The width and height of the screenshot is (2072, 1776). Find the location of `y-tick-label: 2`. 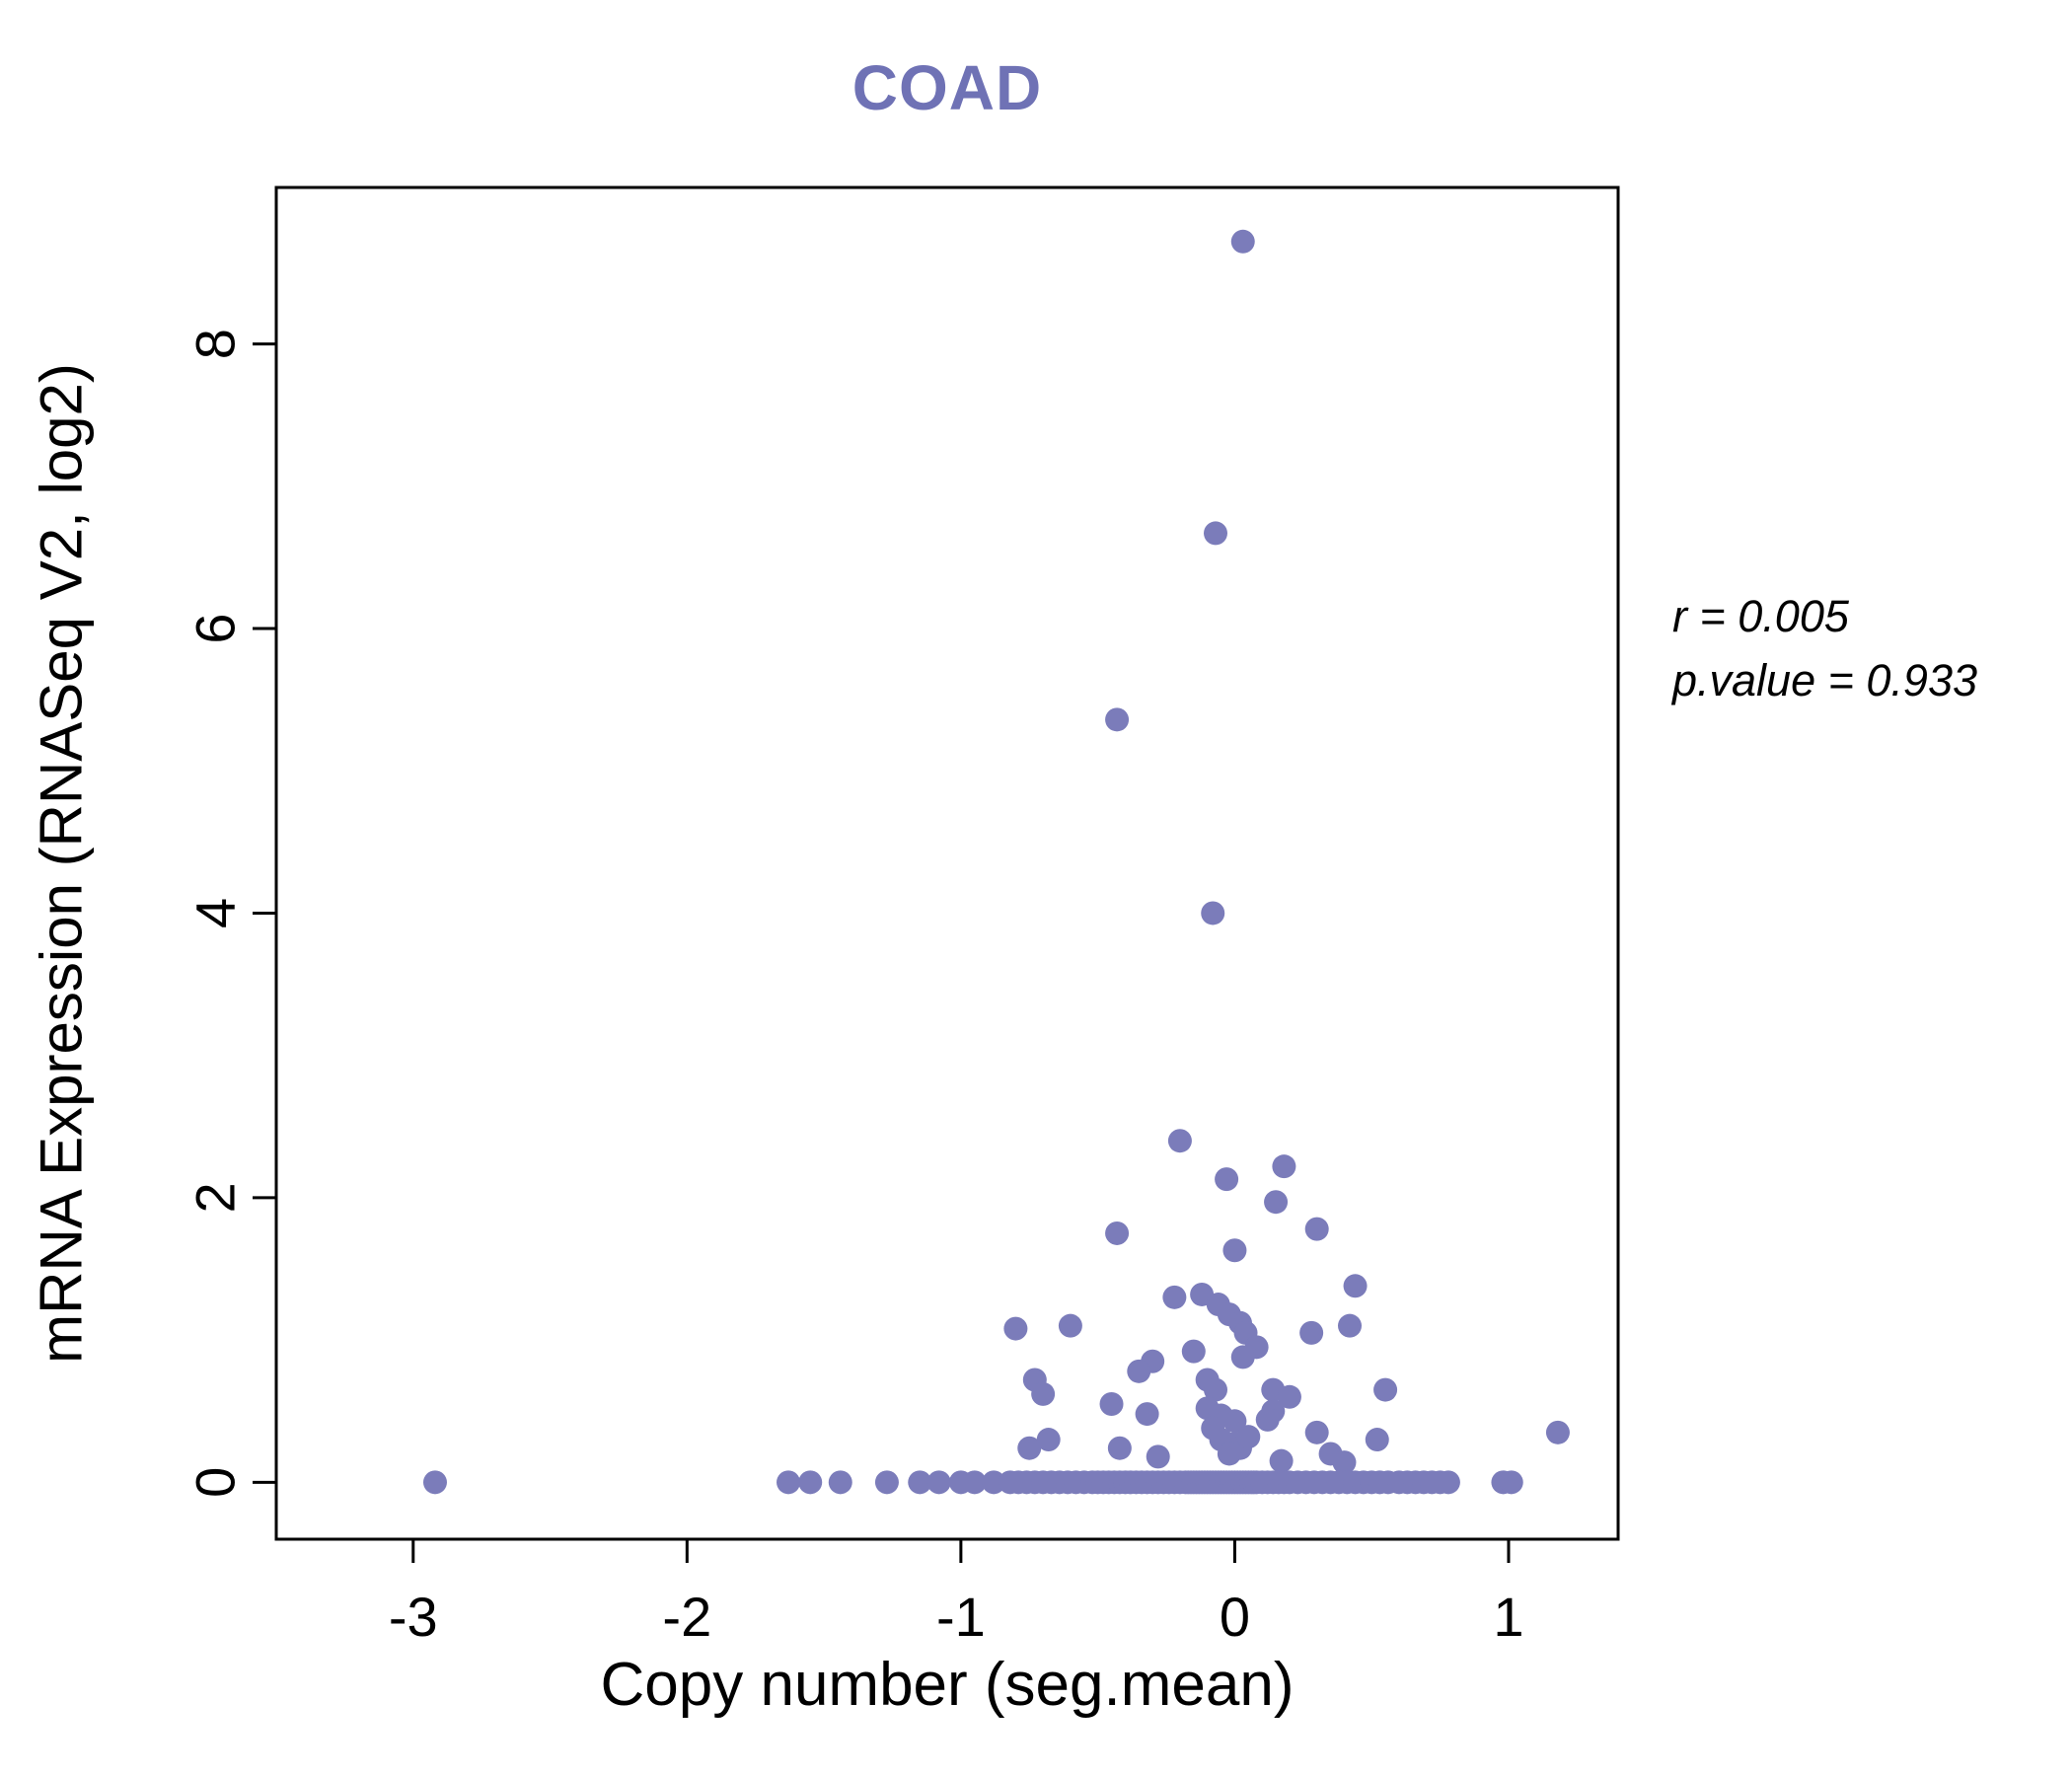

y-tick-label: 2 is located at coordinates (216, 1197).